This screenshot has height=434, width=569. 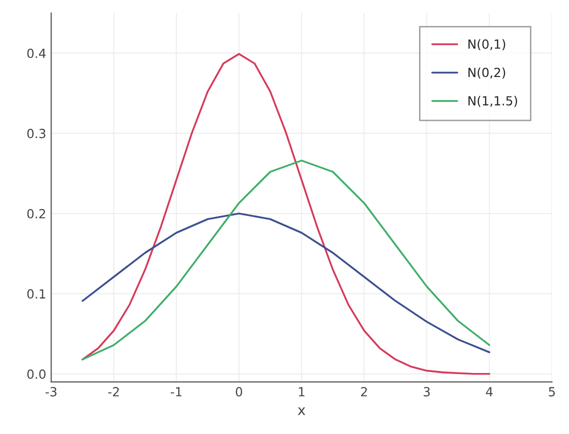 I want to click on x-tick-label: -3, so click(x=51, y=391).